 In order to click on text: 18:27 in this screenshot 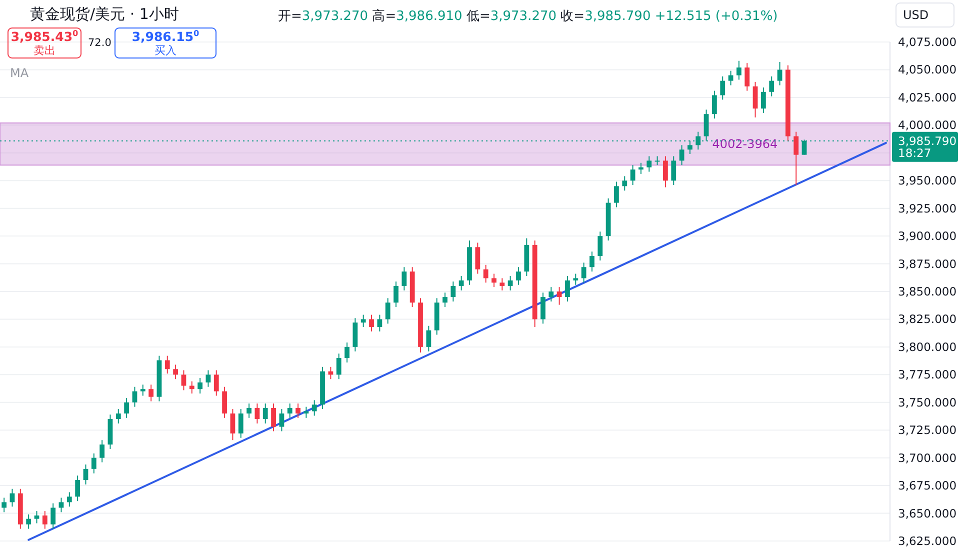, I will do `click(915, 153)`.